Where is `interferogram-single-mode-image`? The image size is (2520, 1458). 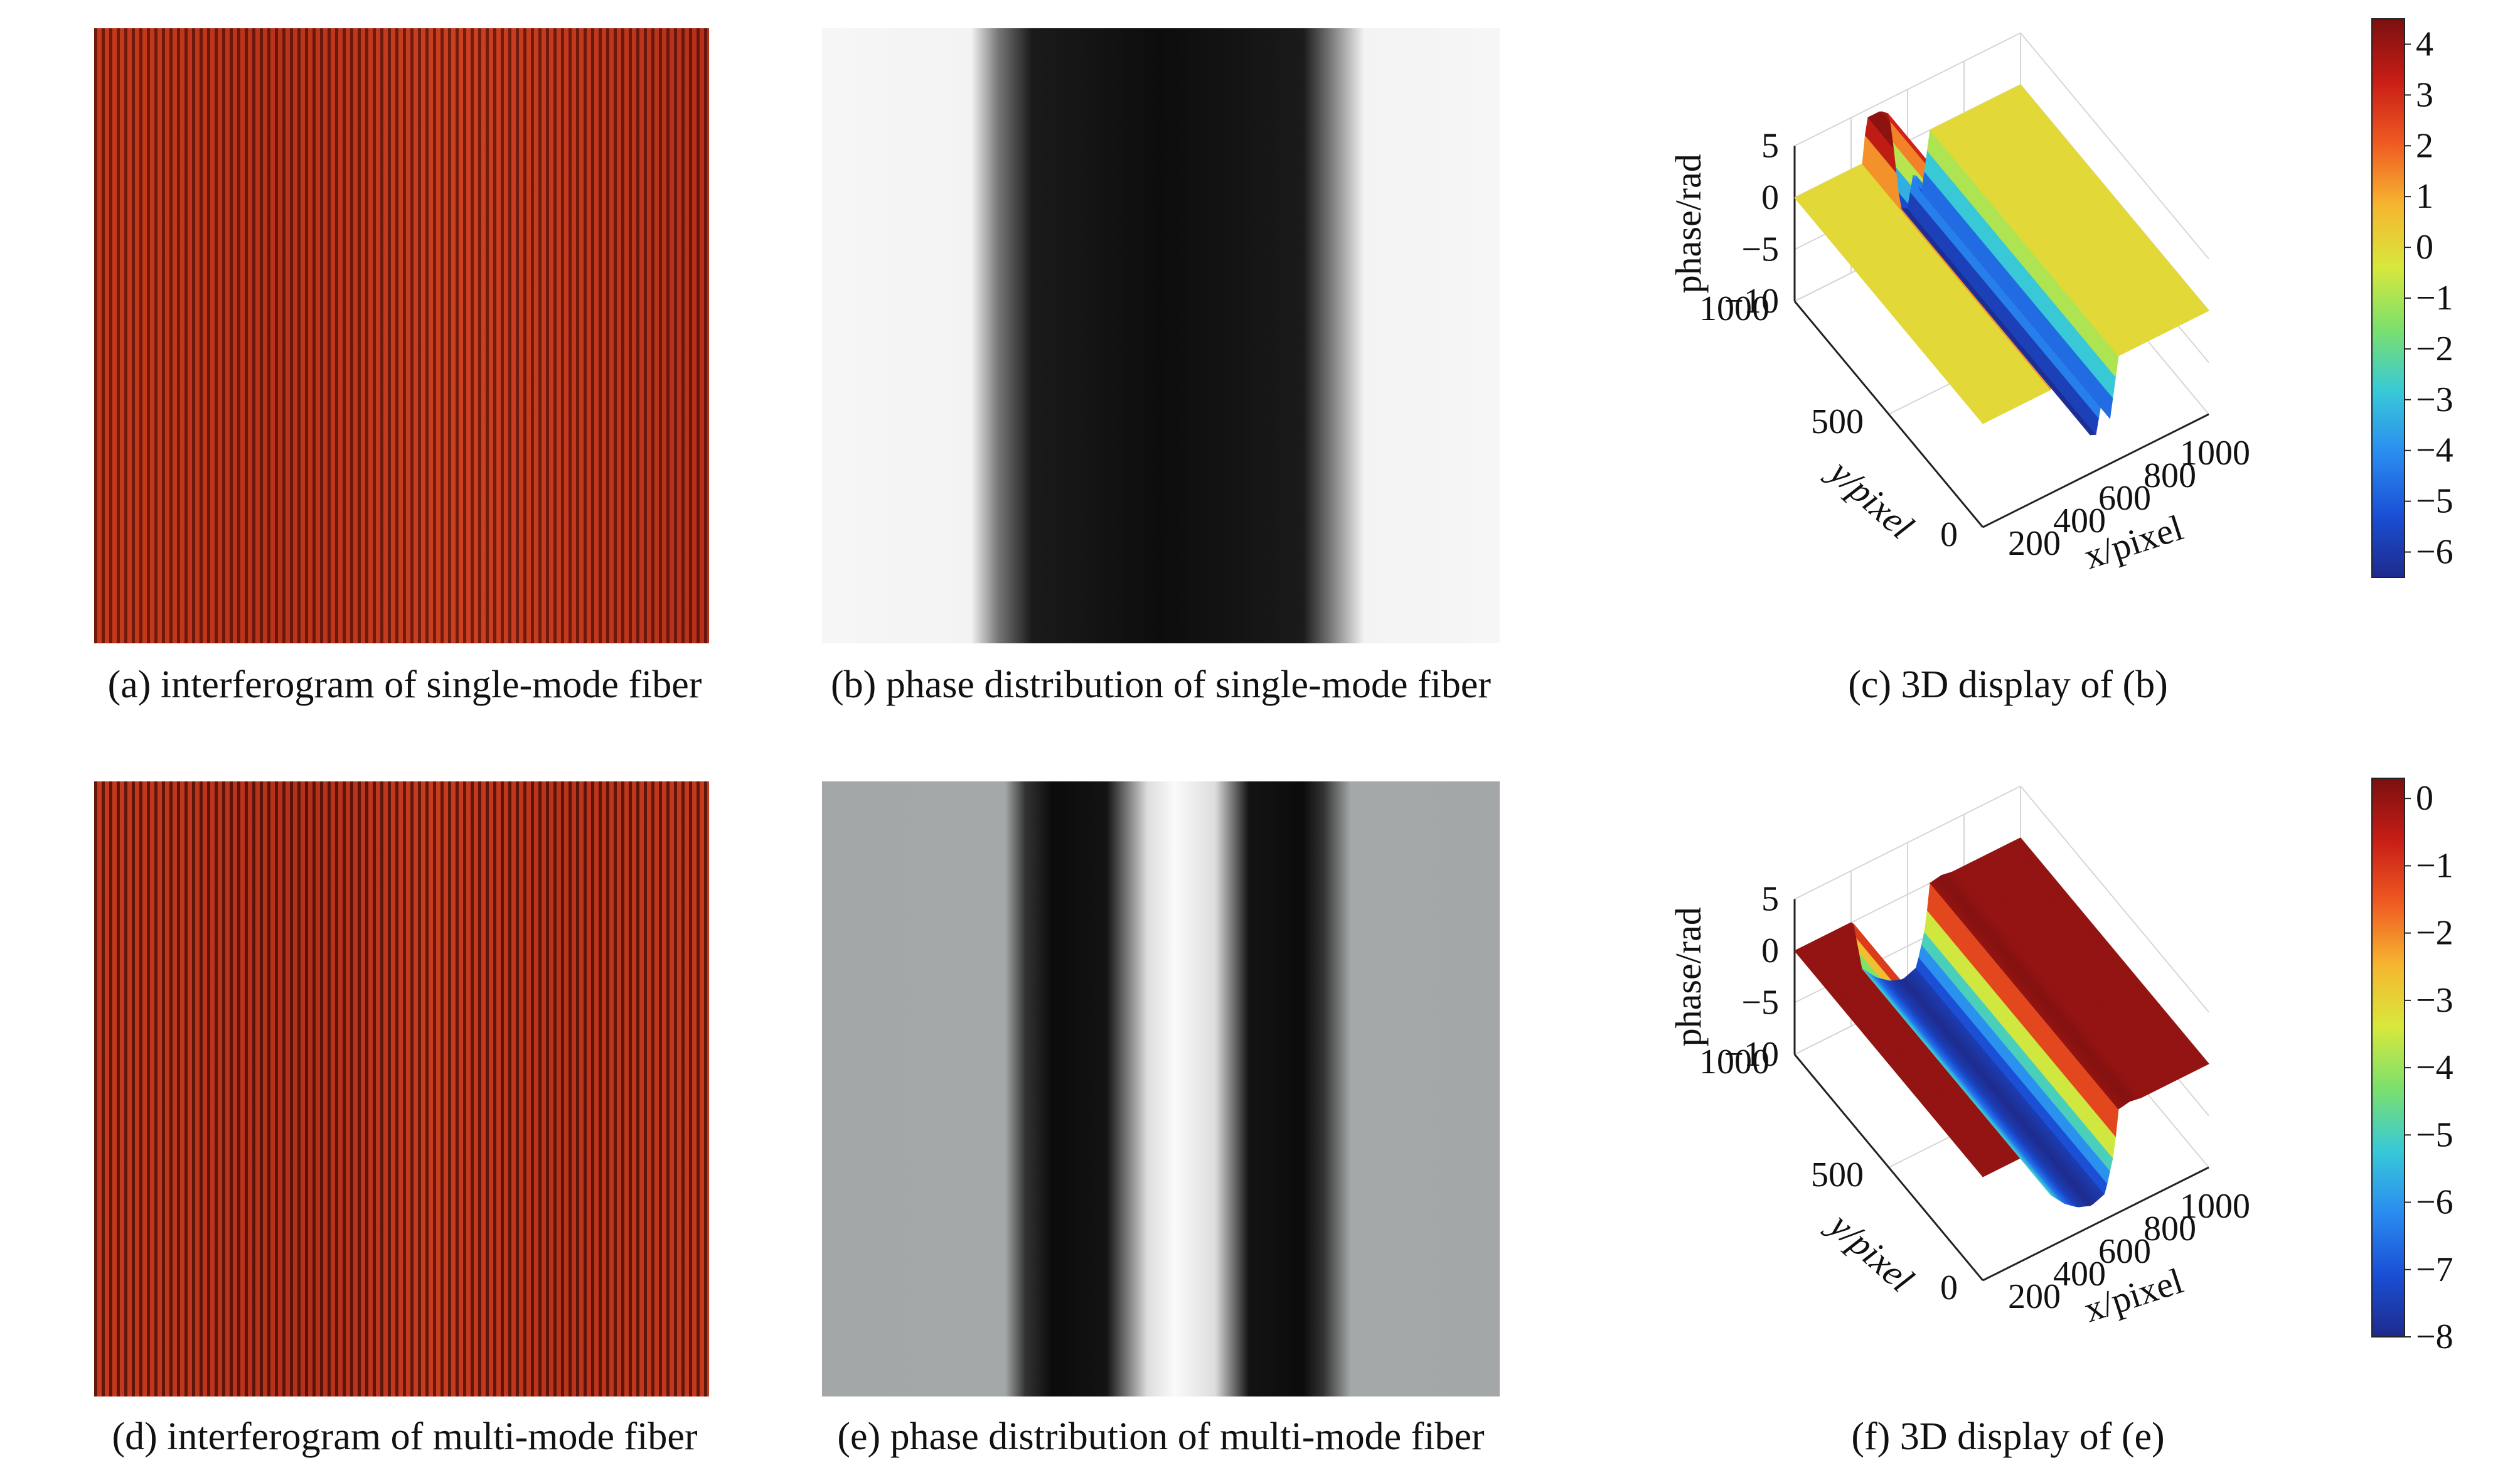 interferogram-single-mode-image is located at coordinates (401, 335).